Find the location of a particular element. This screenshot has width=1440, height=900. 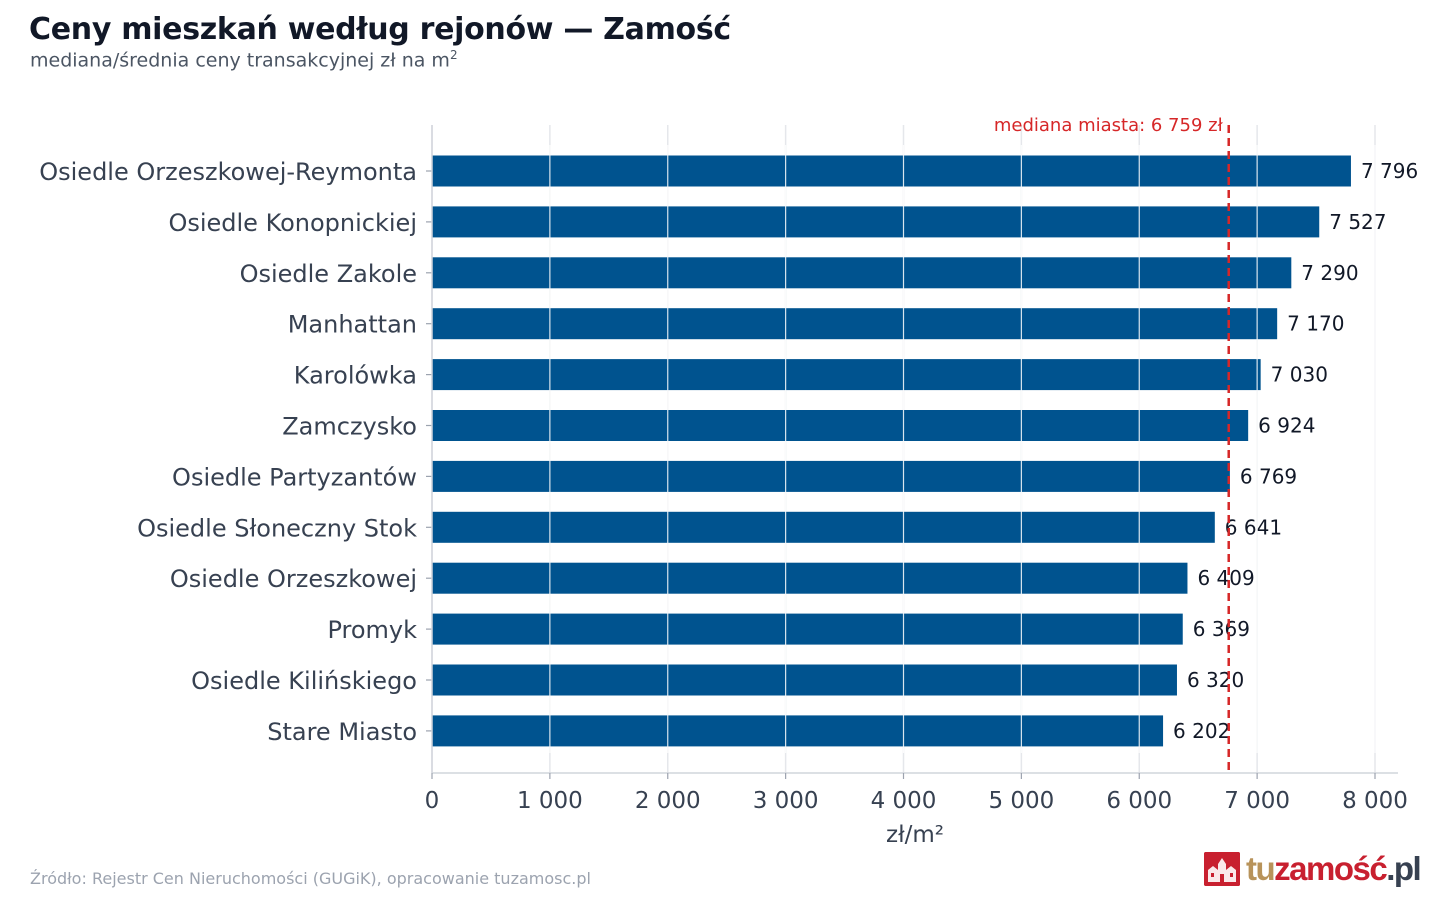

category-label-10: Osiedle Kilińskiego is located at coordinates (304, 681).